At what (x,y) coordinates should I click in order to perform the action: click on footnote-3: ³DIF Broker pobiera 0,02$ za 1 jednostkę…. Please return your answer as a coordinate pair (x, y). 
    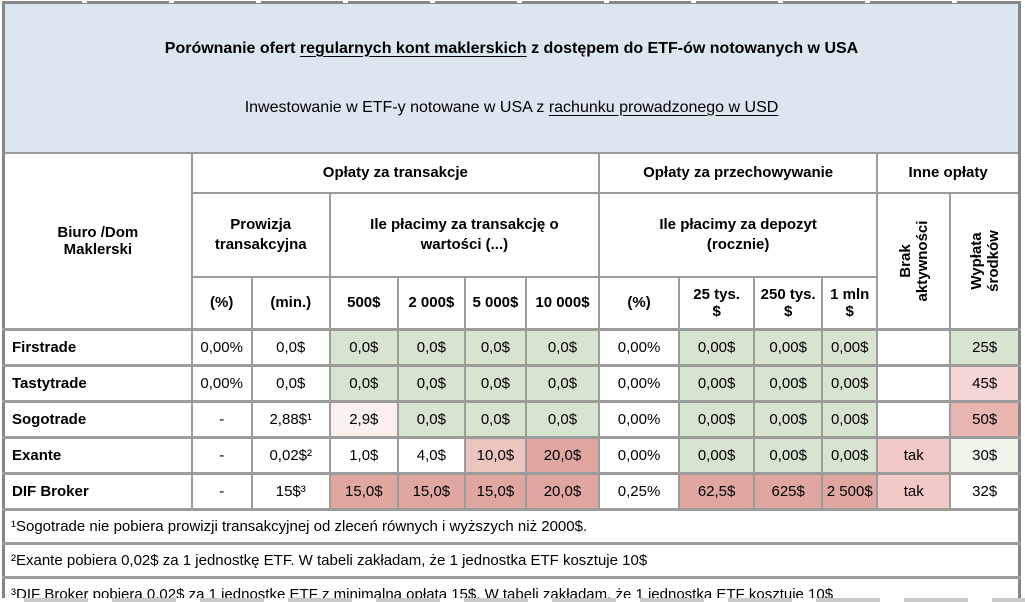
    Looking at the image, I should click on (511, 588).